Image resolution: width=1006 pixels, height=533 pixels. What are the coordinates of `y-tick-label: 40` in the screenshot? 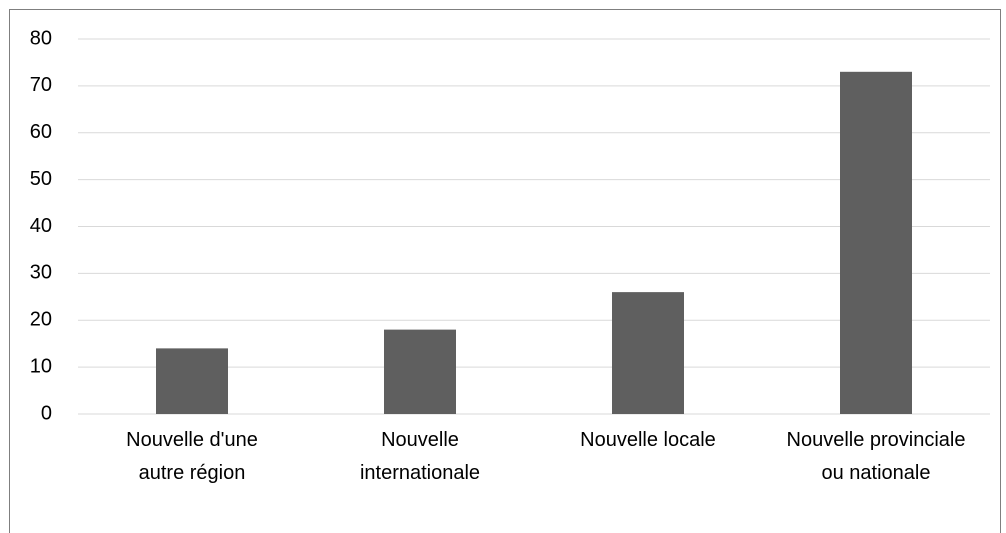 It's located at (41, 226).